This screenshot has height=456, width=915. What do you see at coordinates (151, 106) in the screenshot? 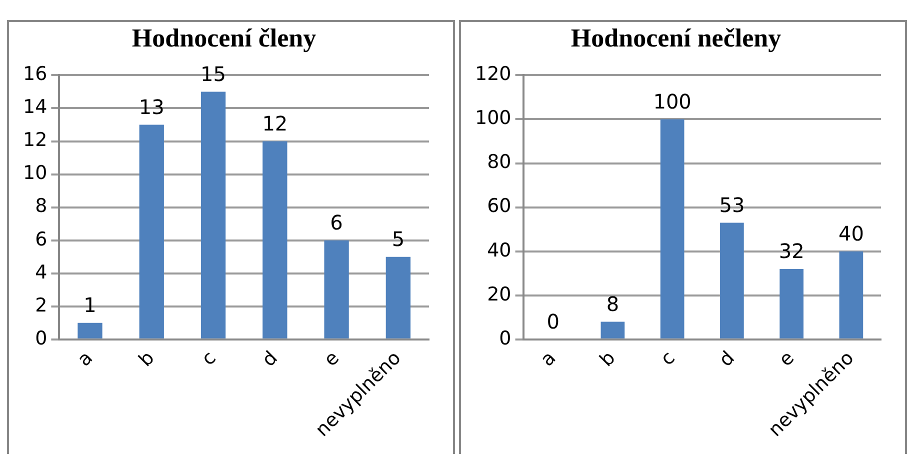
I see `data-label: 13` at bounding box center [151, 106].